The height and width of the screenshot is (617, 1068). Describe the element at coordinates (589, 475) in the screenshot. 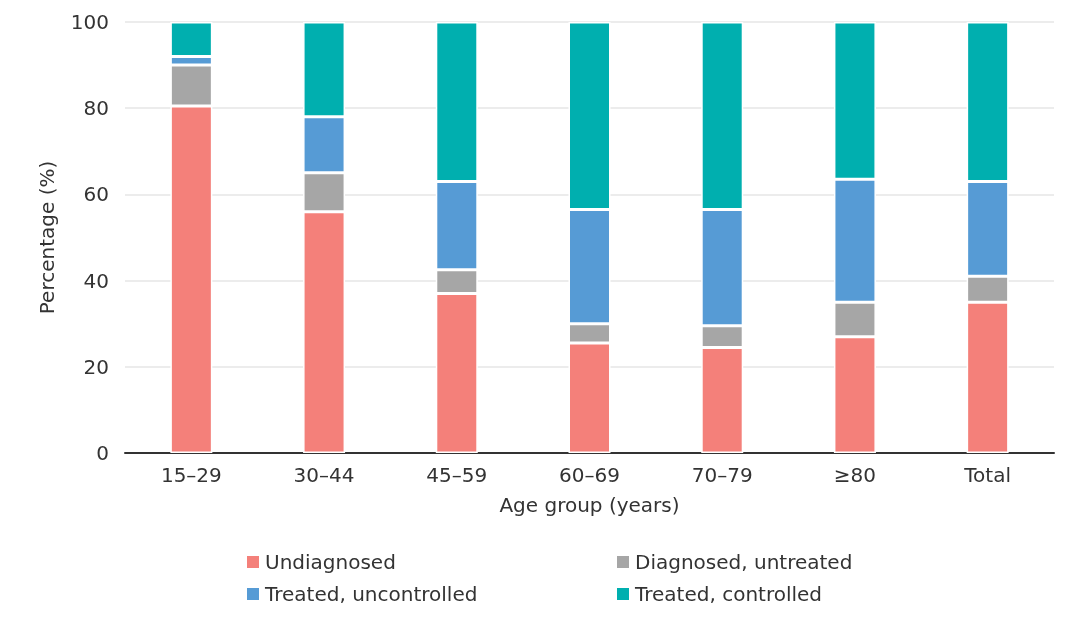

I see `x-tick-label: 60–69` at that location.